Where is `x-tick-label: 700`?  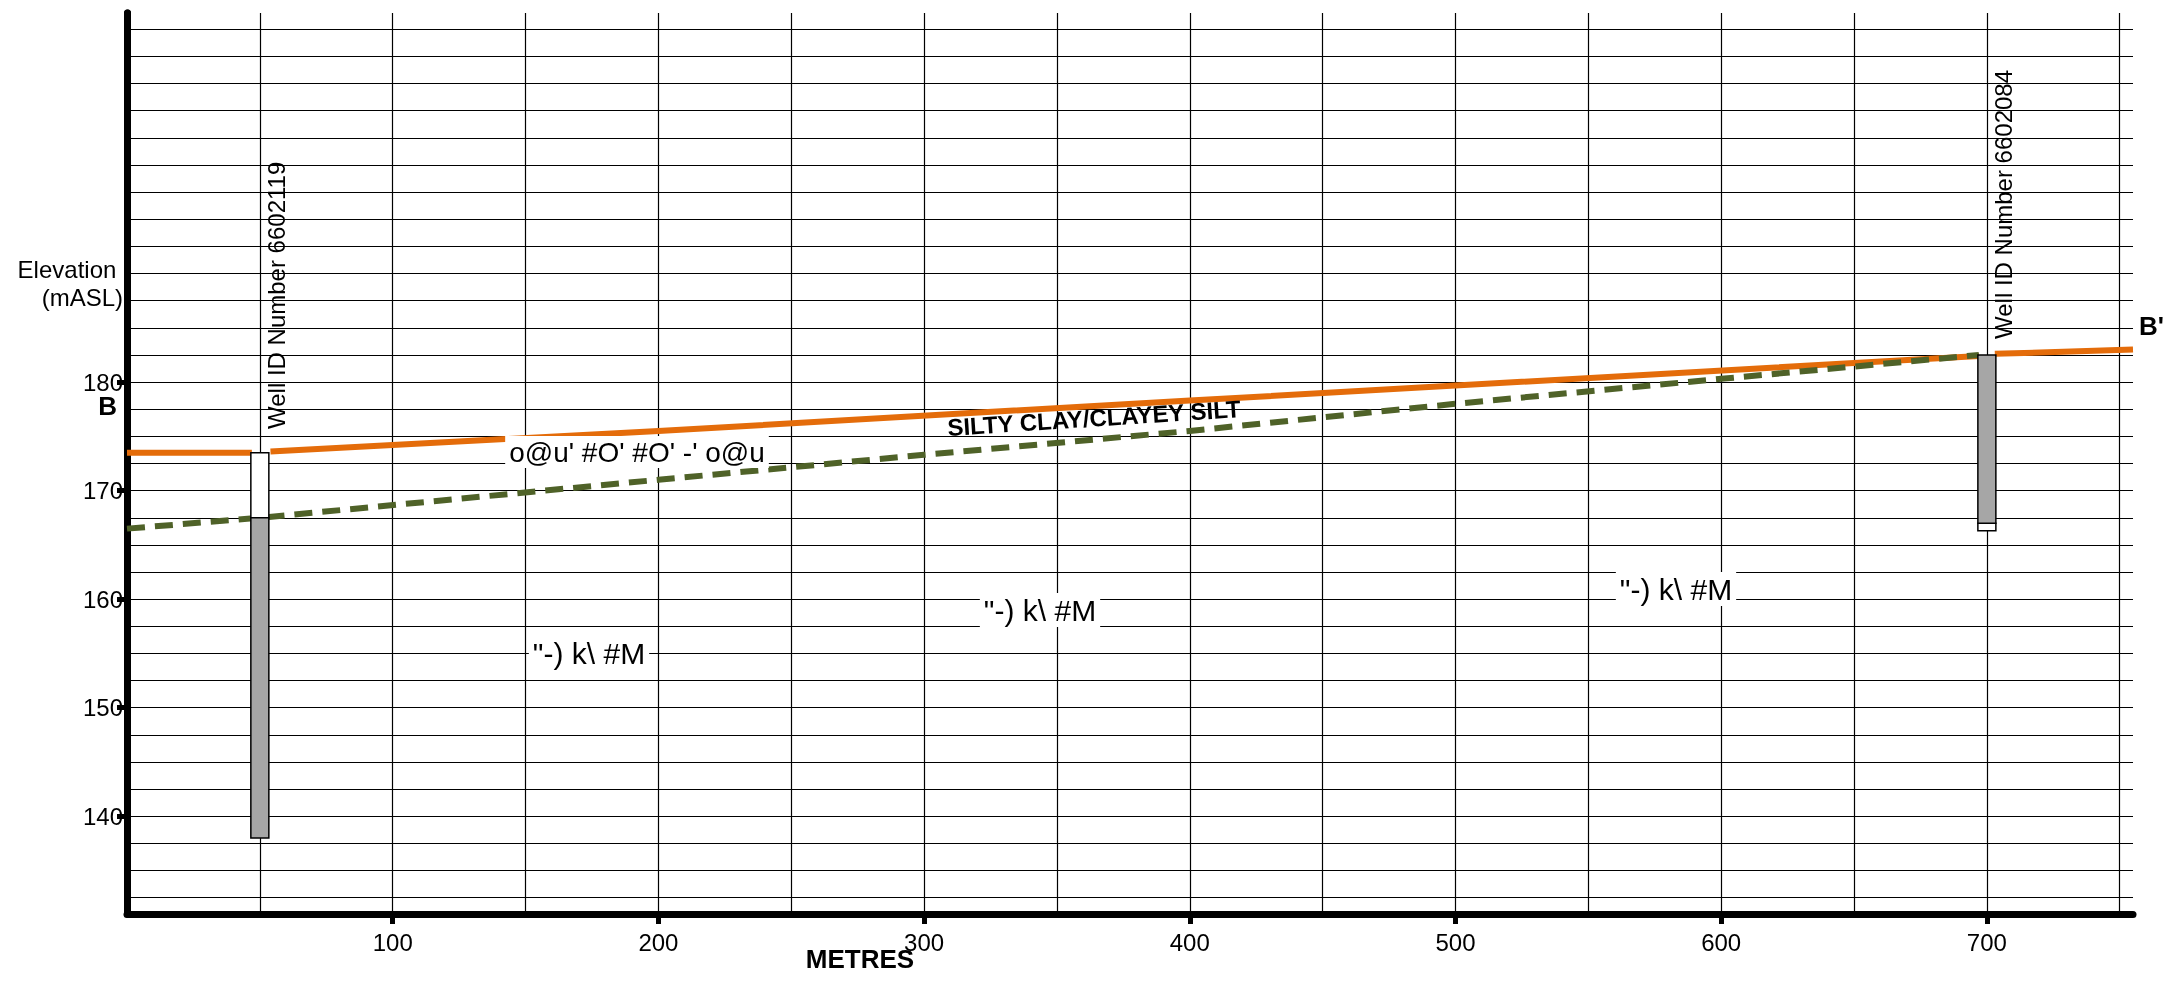 x-tick-label: 700 is located at coordinates (1986, 942).